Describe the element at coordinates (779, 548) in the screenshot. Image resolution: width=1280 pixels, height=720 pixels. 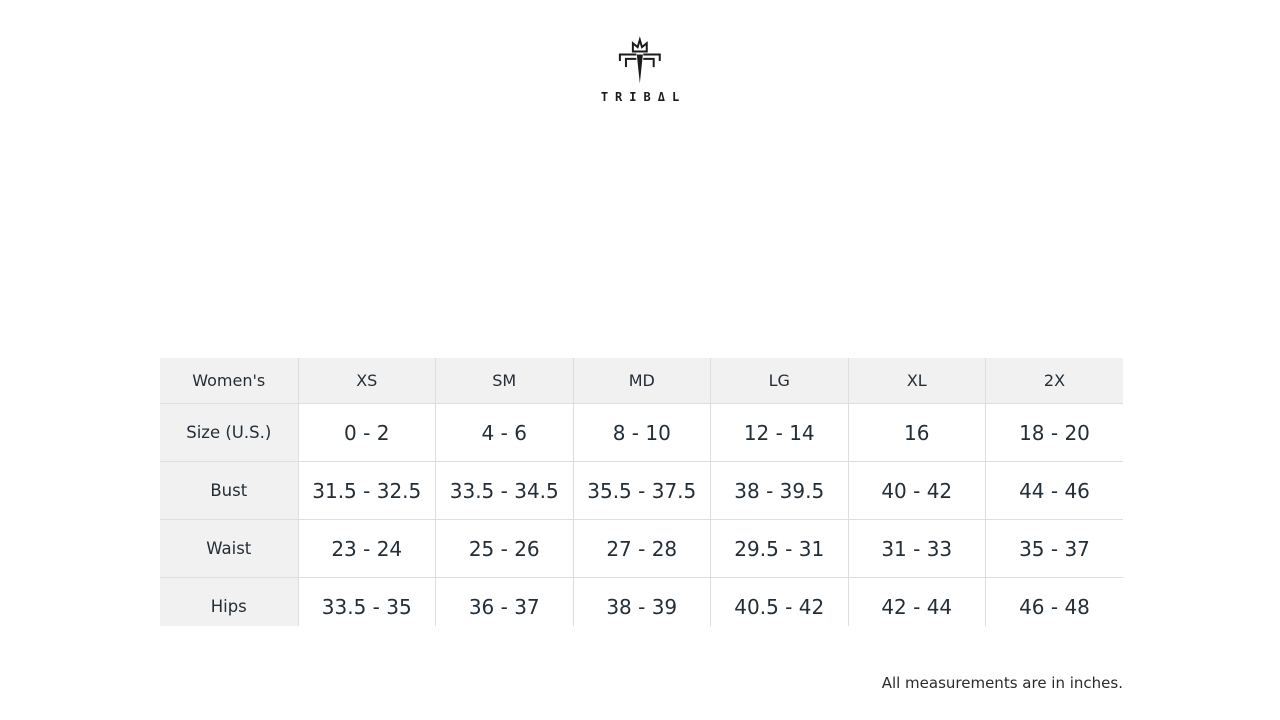
I see `table-cell: 29.5 - 31` at that location.